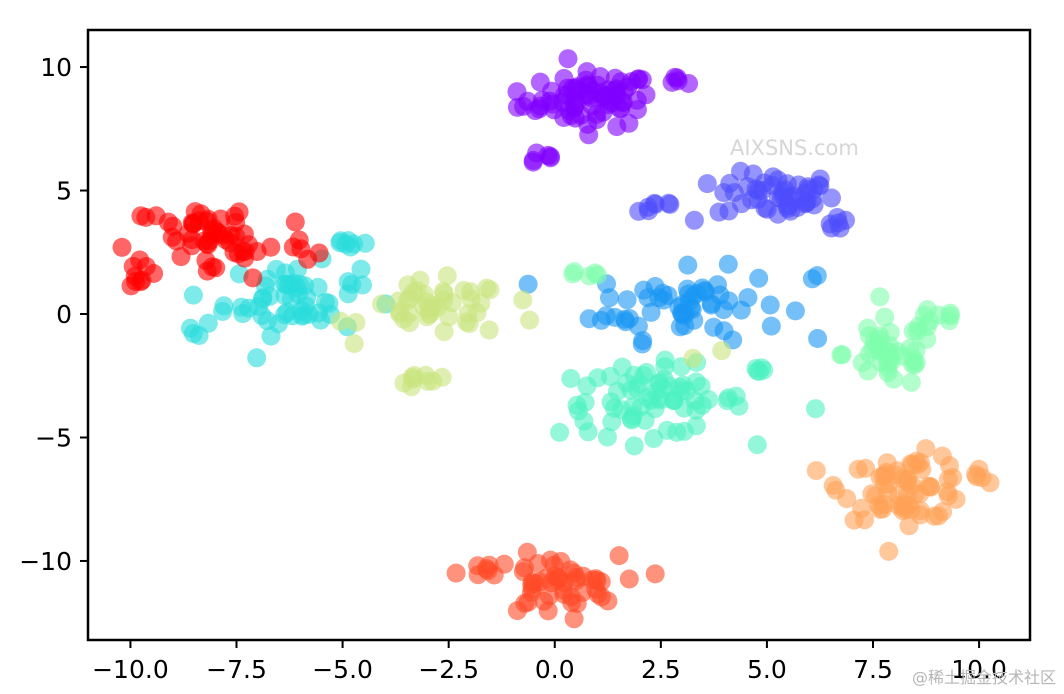 The width and height of the screenshot is (1064, 694). What do you see at coordinates (555, 669) in the screenshot?
I see `x-tick-label: 0.0` at bounding box center [555, 669].